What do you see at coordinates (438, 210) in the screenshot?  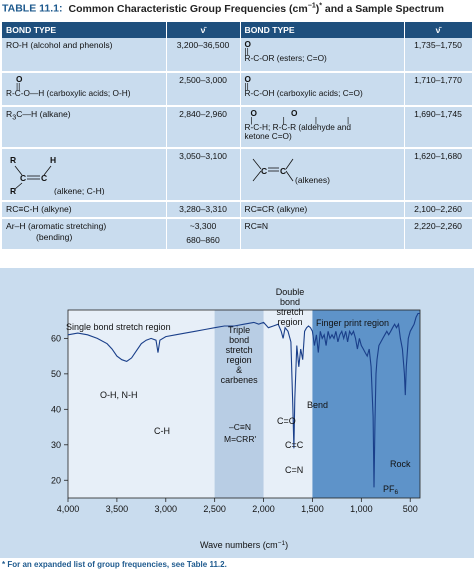 I see `frequency-cell: 2,100–2,260` at bounding box center [438, 210].